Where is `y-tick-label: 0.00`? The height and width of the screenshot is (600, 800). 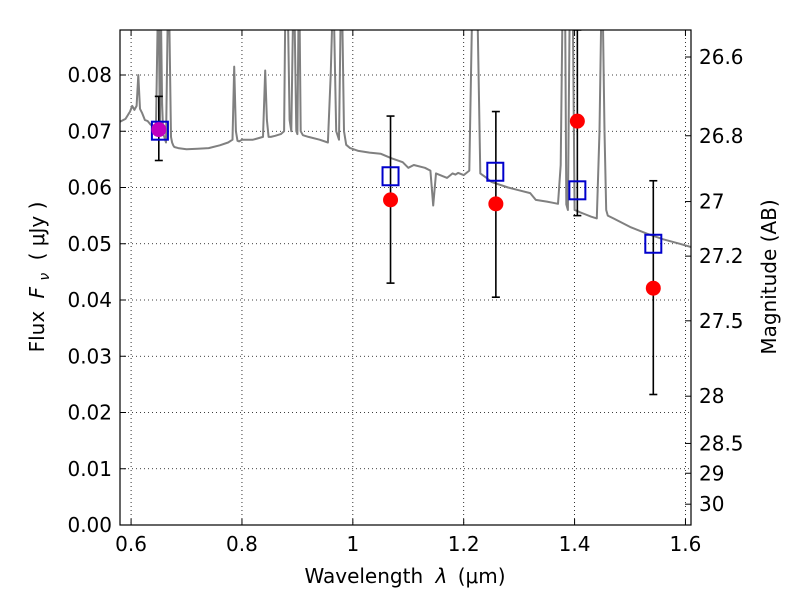 y-tick-label: 0.00 is located at coordinates (89, 525).